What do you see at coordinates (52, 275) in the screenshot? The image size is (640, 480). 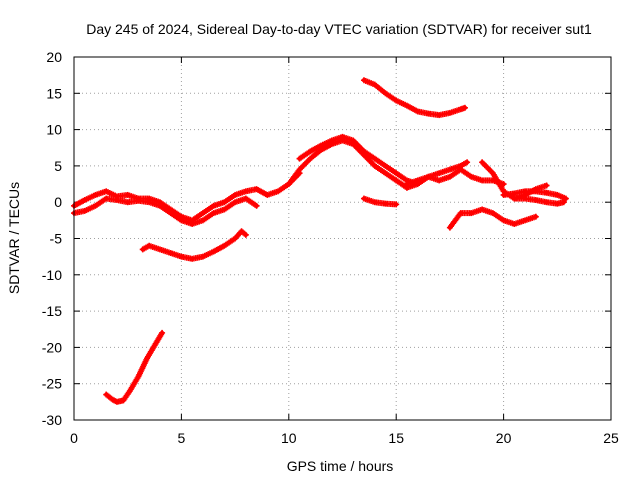 I see `y-tick-label: -10` at bounding box center [52, 275].